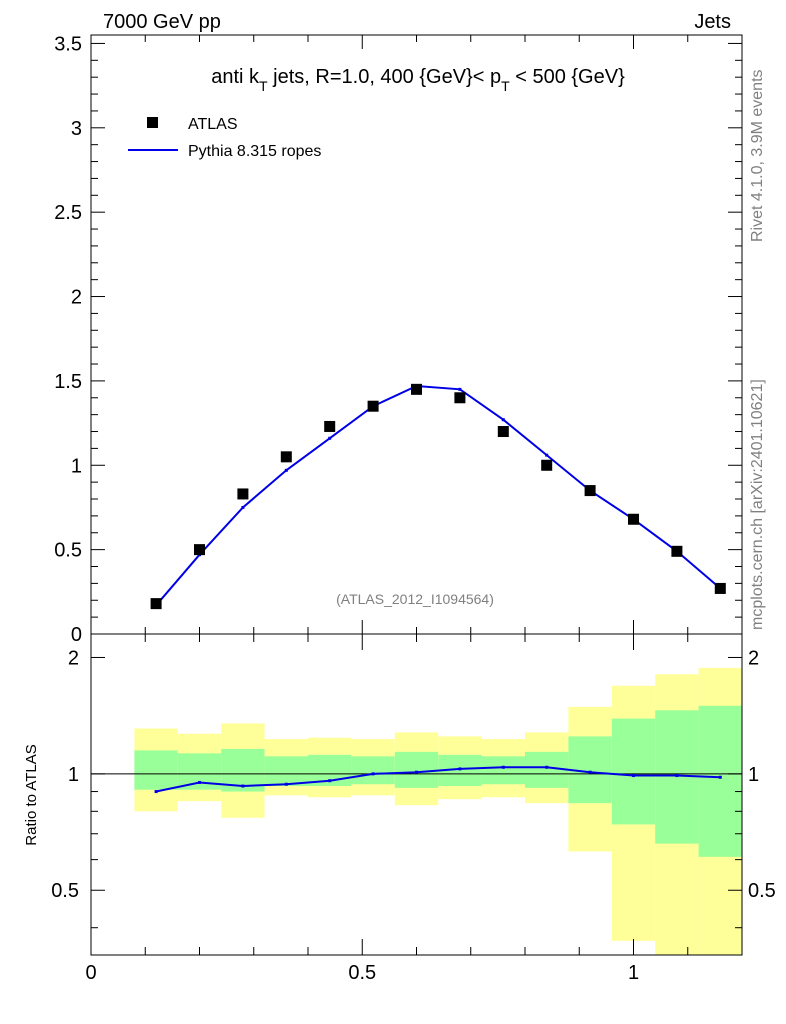  What do you see at coordinates (263, 86) in the screenshot?
I see `title-sub1: T` at bounding box center [263, 86].